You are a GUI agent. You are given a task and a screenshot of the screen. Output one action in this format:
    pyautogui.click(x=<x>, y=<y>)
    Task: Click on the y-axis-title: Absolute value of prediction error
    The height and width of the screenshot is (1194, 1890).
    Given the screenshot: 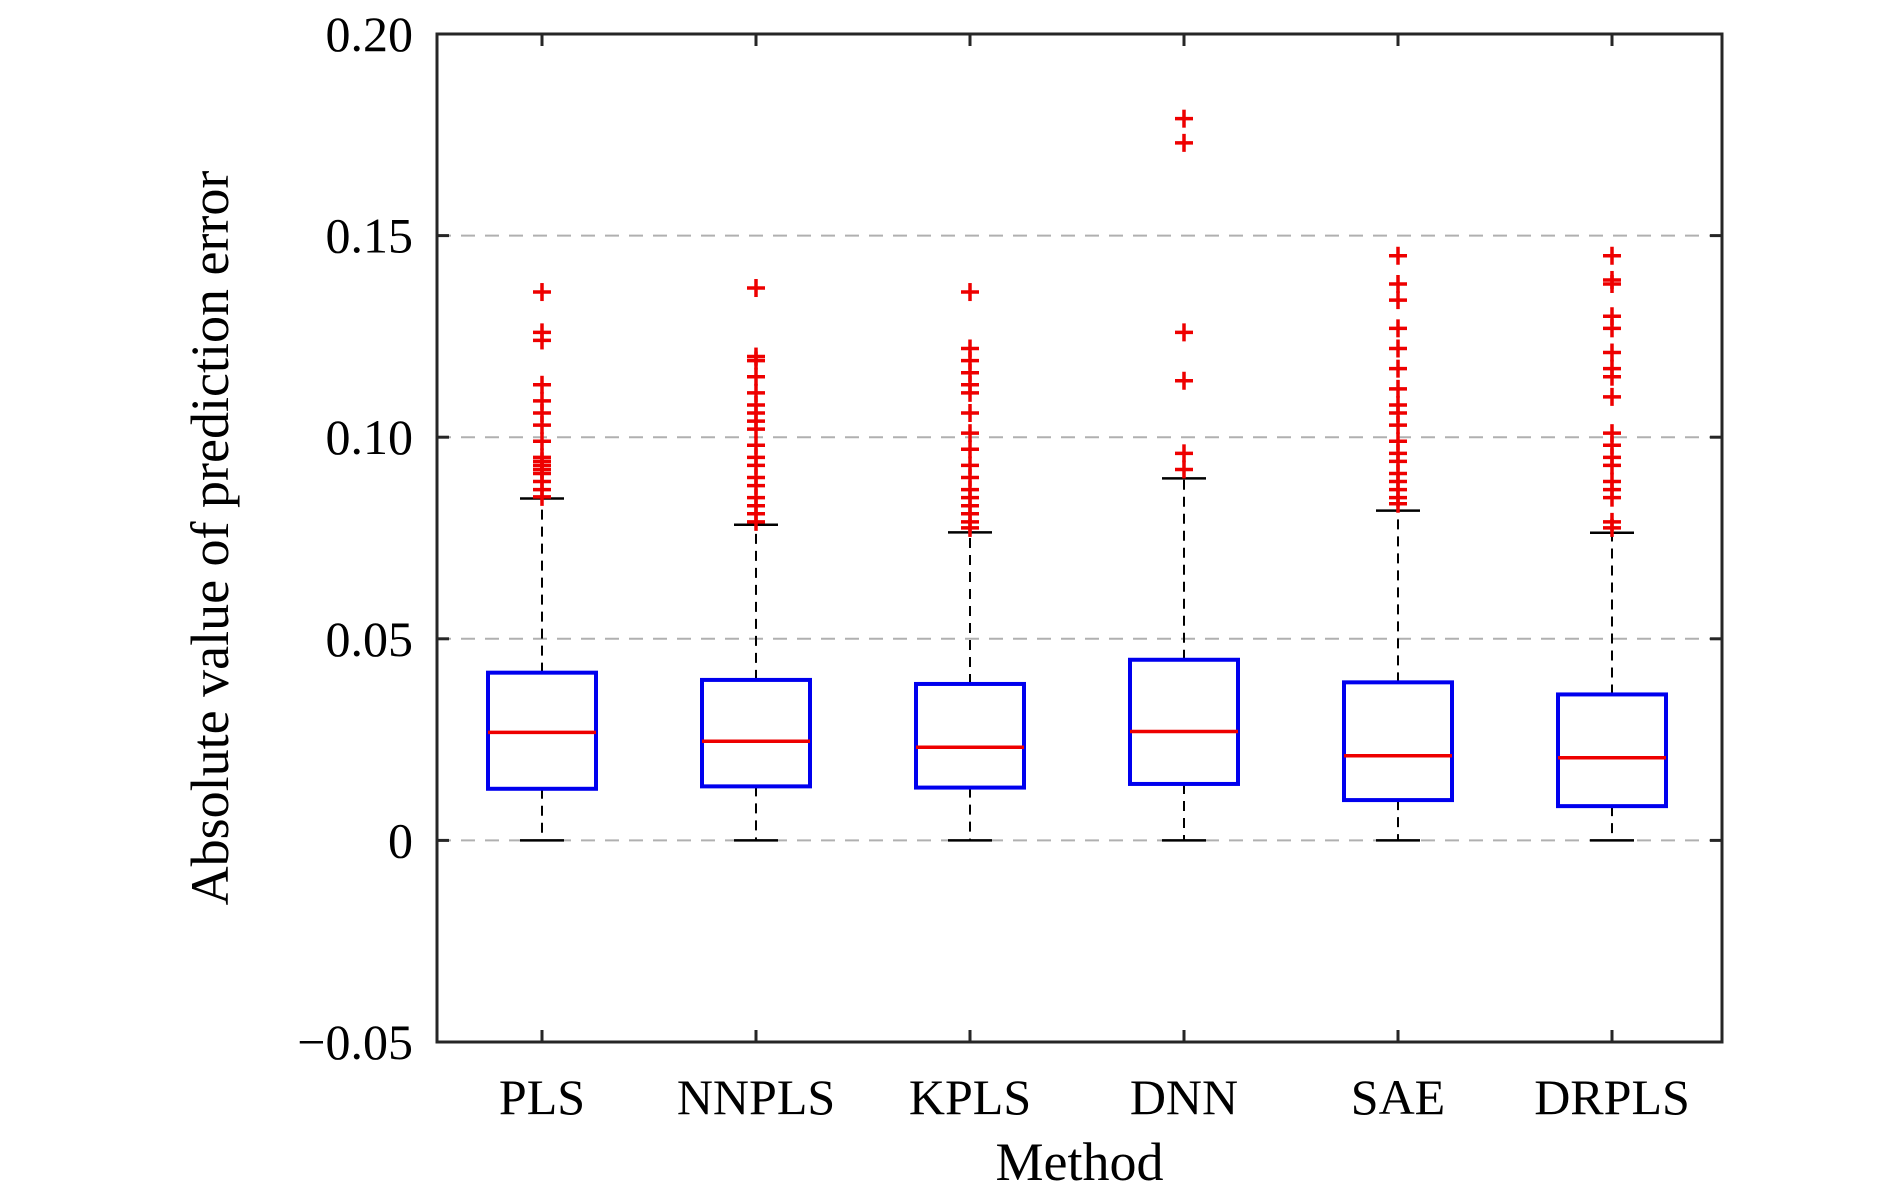 What is the action you would take?
    pyautogui.click(x=210, y=538)
    